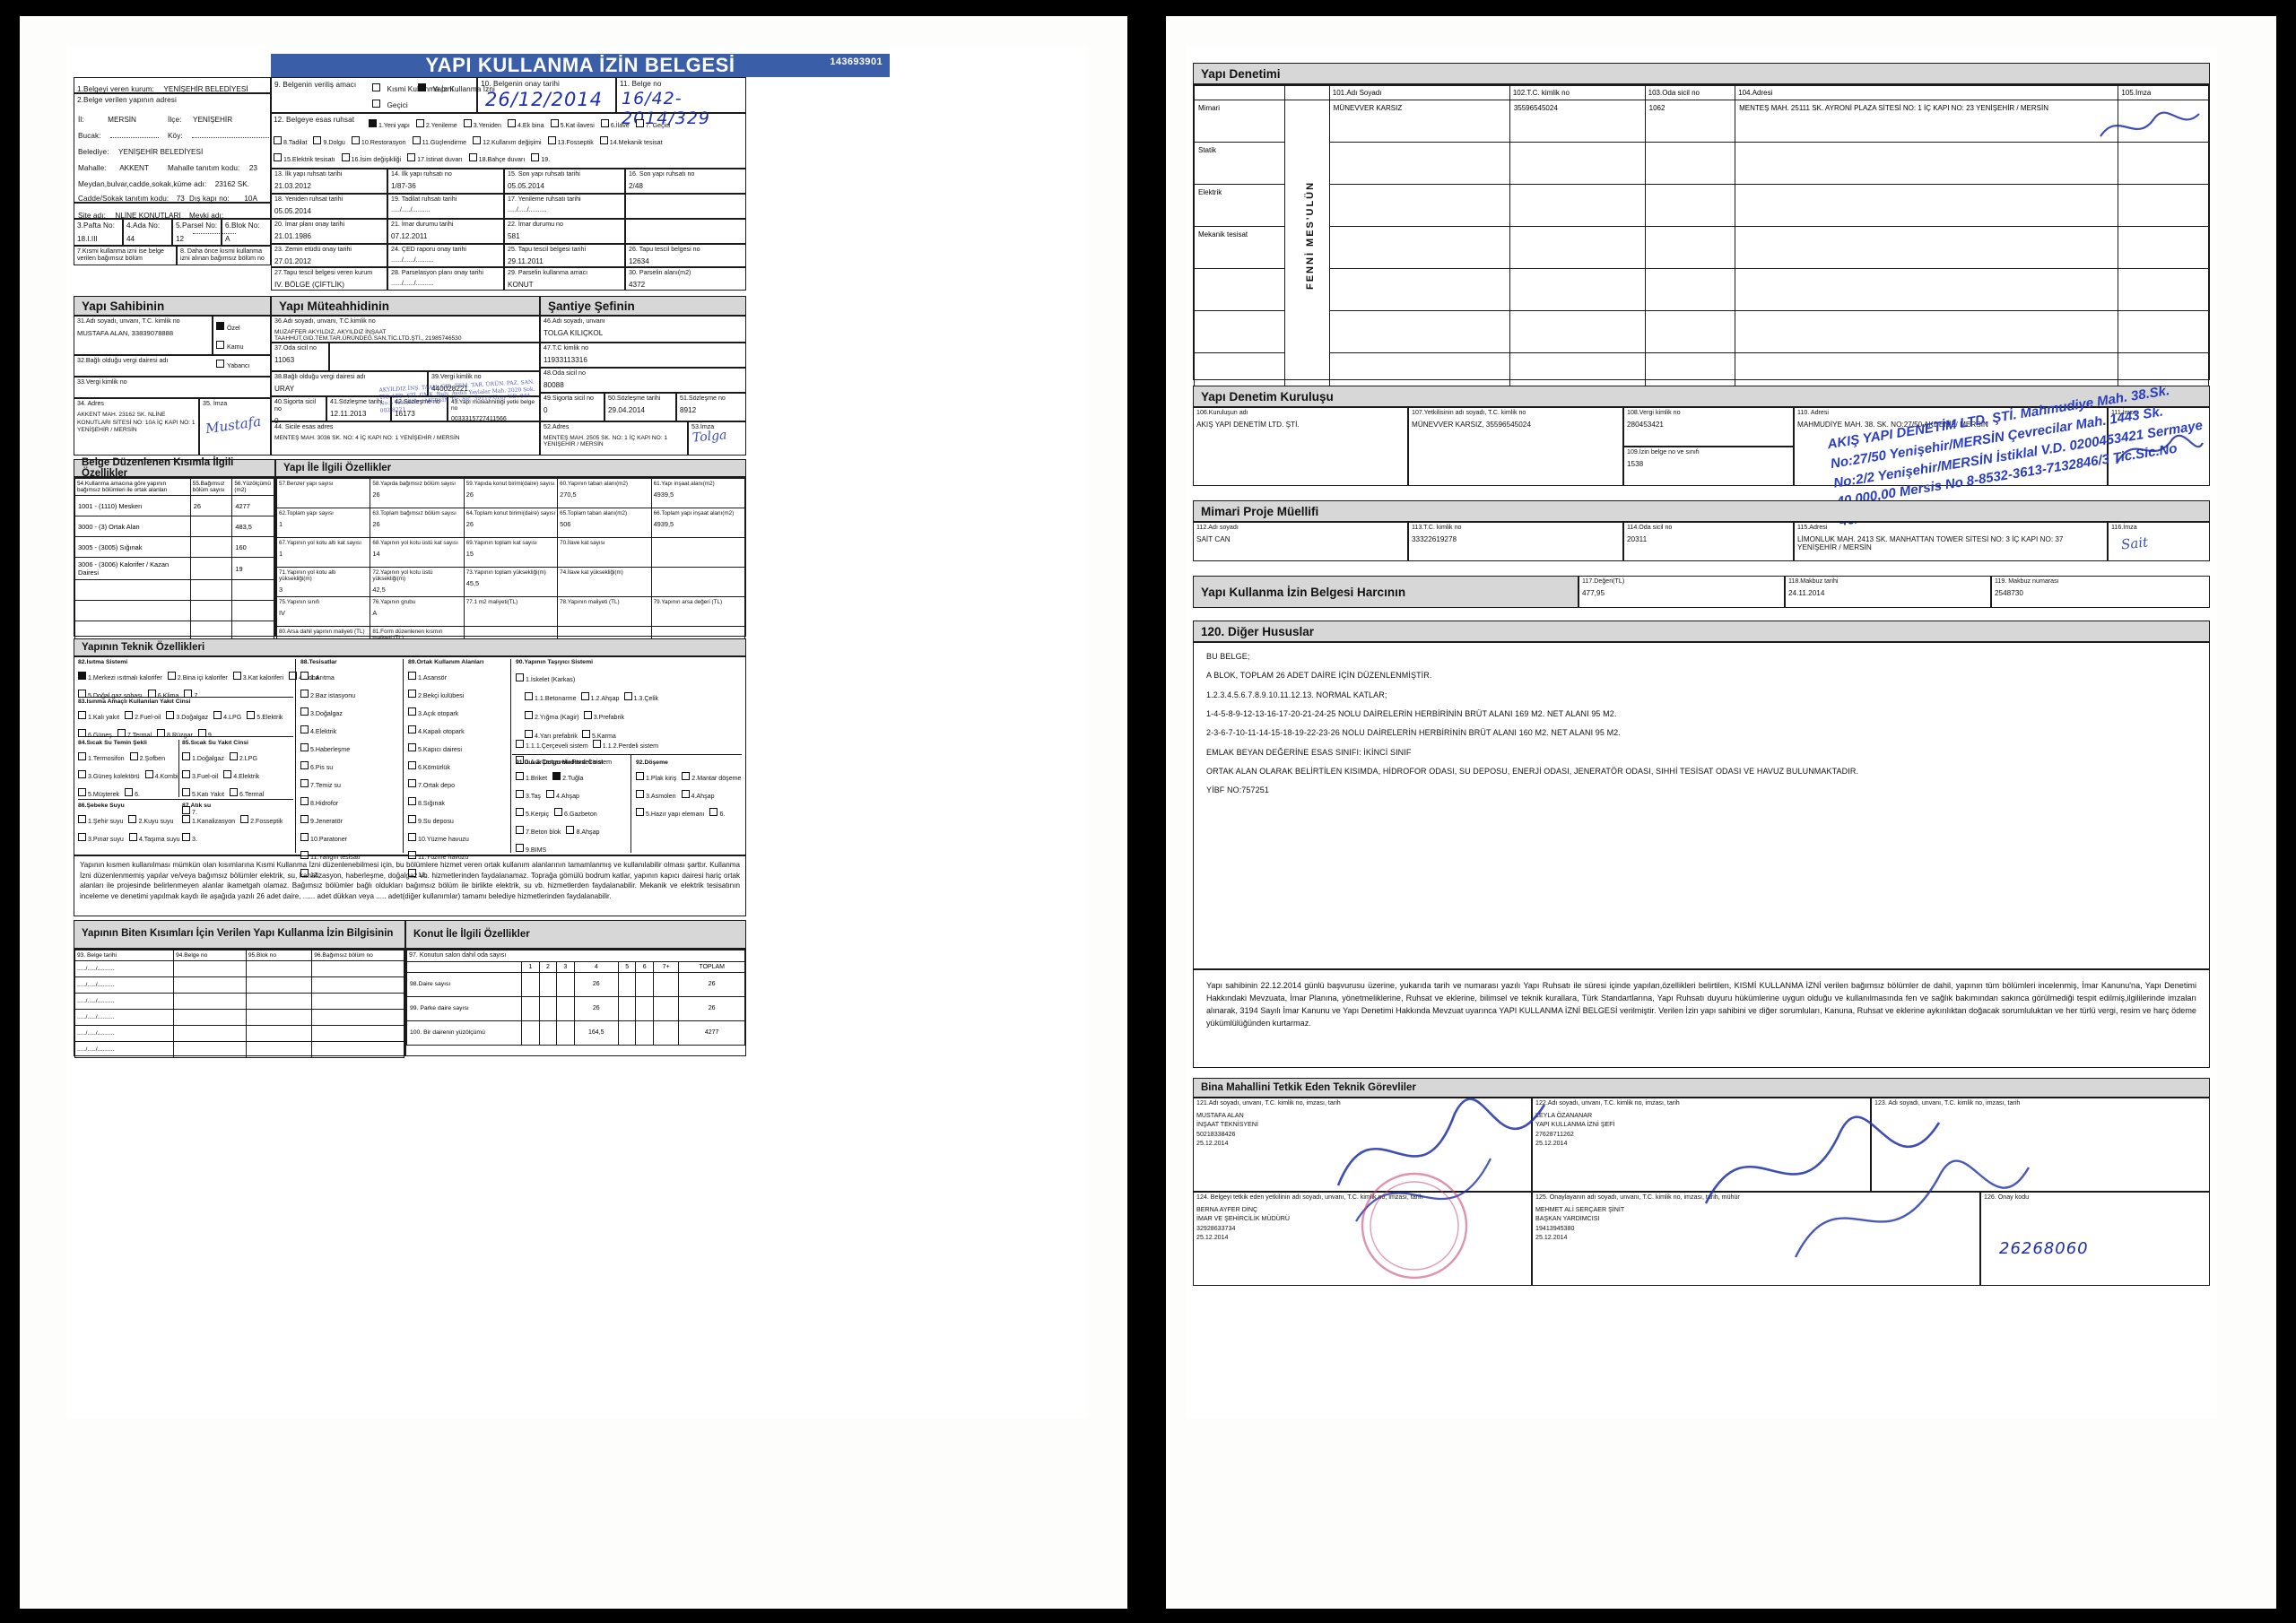 This screenshot has width=2296, height=1623. Describe the element at coordinates (186, 818) in the screenshot. I see `checkbox-1-kanalizasyon` at that location.